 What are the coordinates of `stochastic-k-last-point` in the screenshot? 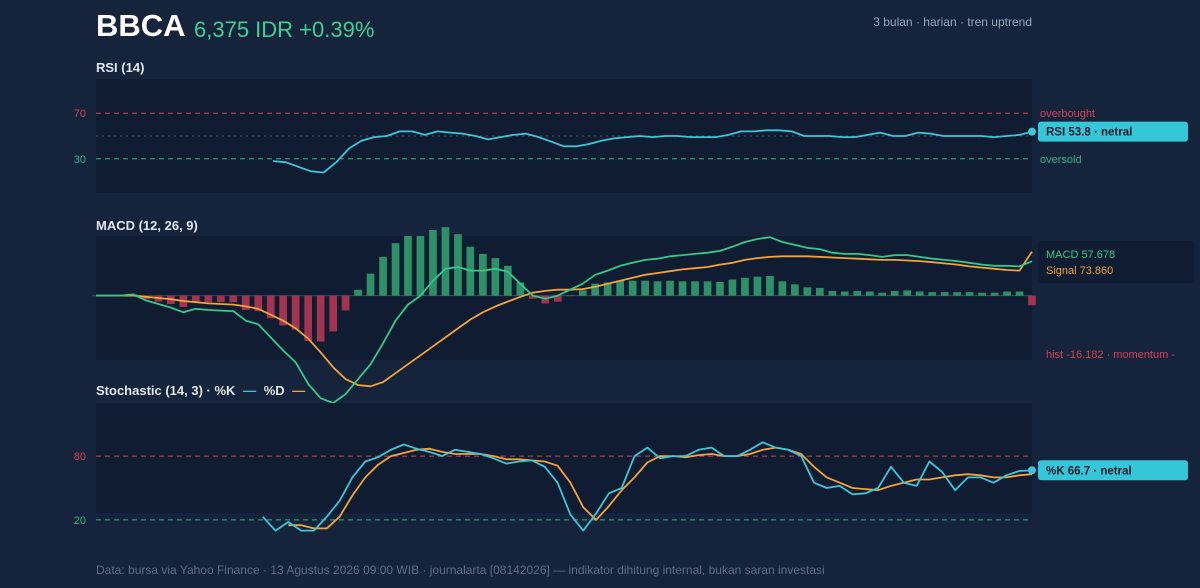 It's located at (1032, 470).